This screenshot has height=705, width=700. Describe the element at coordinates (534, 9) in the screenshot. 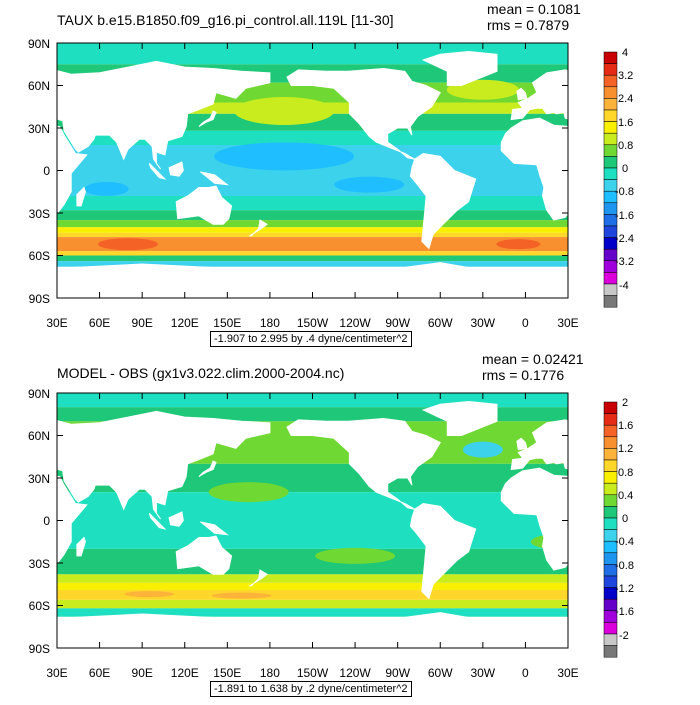

I see `mean-label: mean = 0.1081` at that location.